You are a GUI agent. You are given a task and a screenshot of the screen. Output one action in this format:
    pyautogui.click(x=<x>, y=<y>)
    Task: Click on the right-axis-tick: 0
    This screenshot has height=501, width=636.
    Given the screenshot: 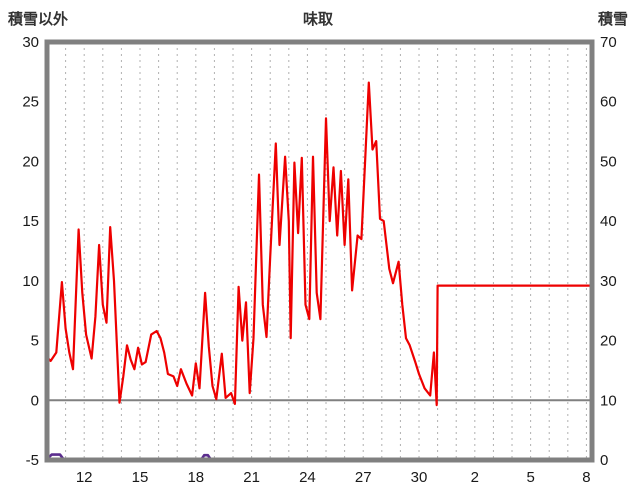 What is the action you would take?
    pyautogui.click(x=604, y=460)
    